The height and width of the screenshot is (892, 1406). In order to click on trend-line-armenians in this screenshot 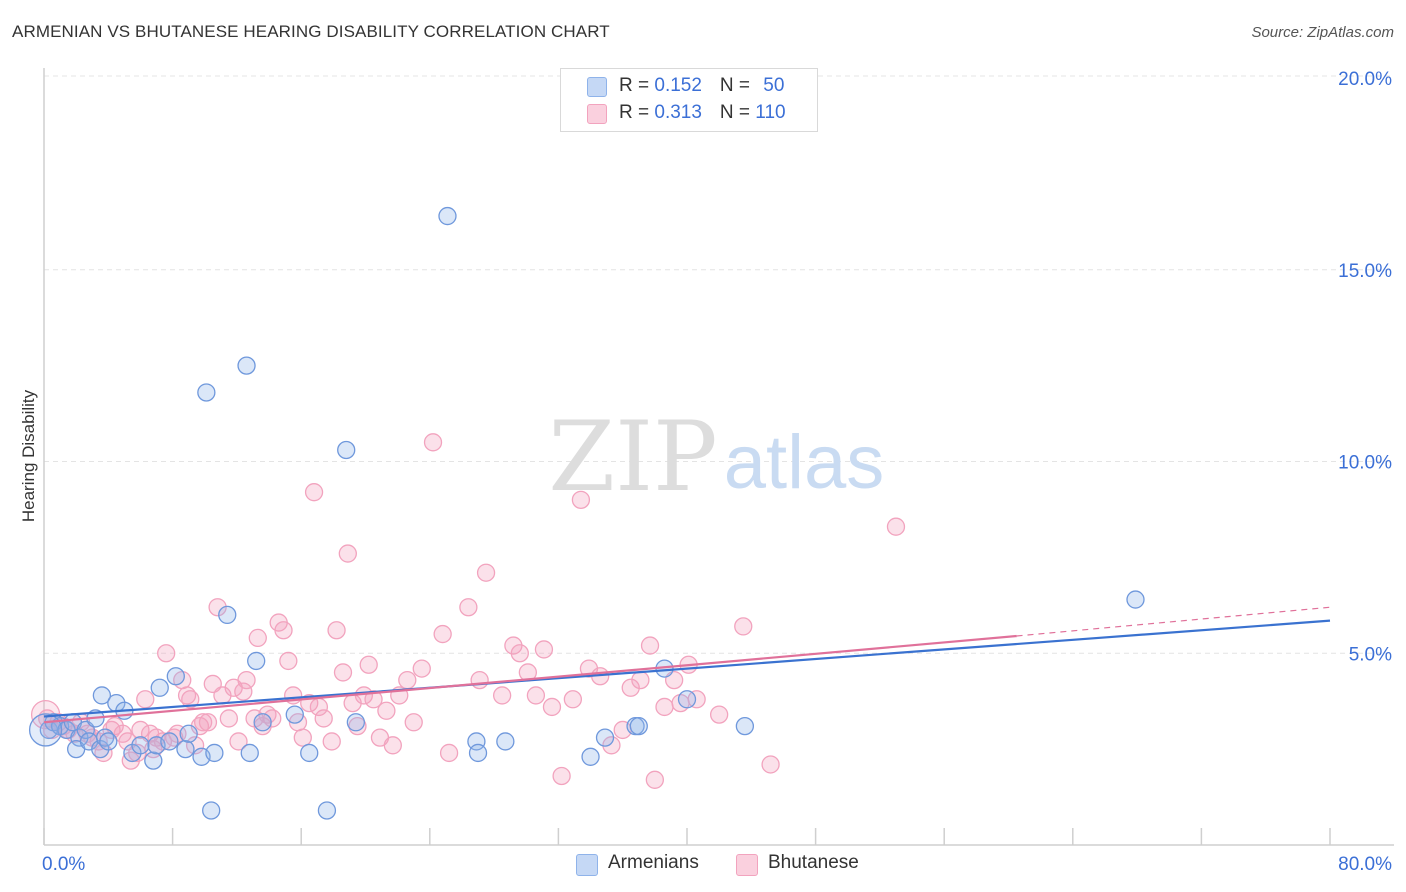, I will do `click(687, 668)`.